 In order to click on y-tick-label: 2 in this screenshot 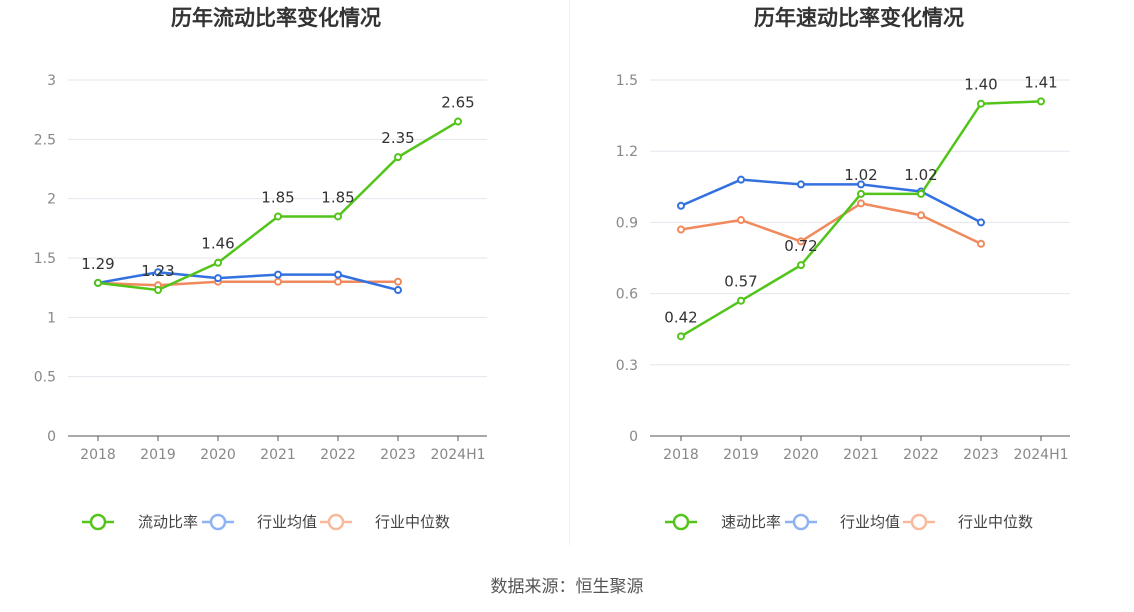, I will do `click(51, 200)`.